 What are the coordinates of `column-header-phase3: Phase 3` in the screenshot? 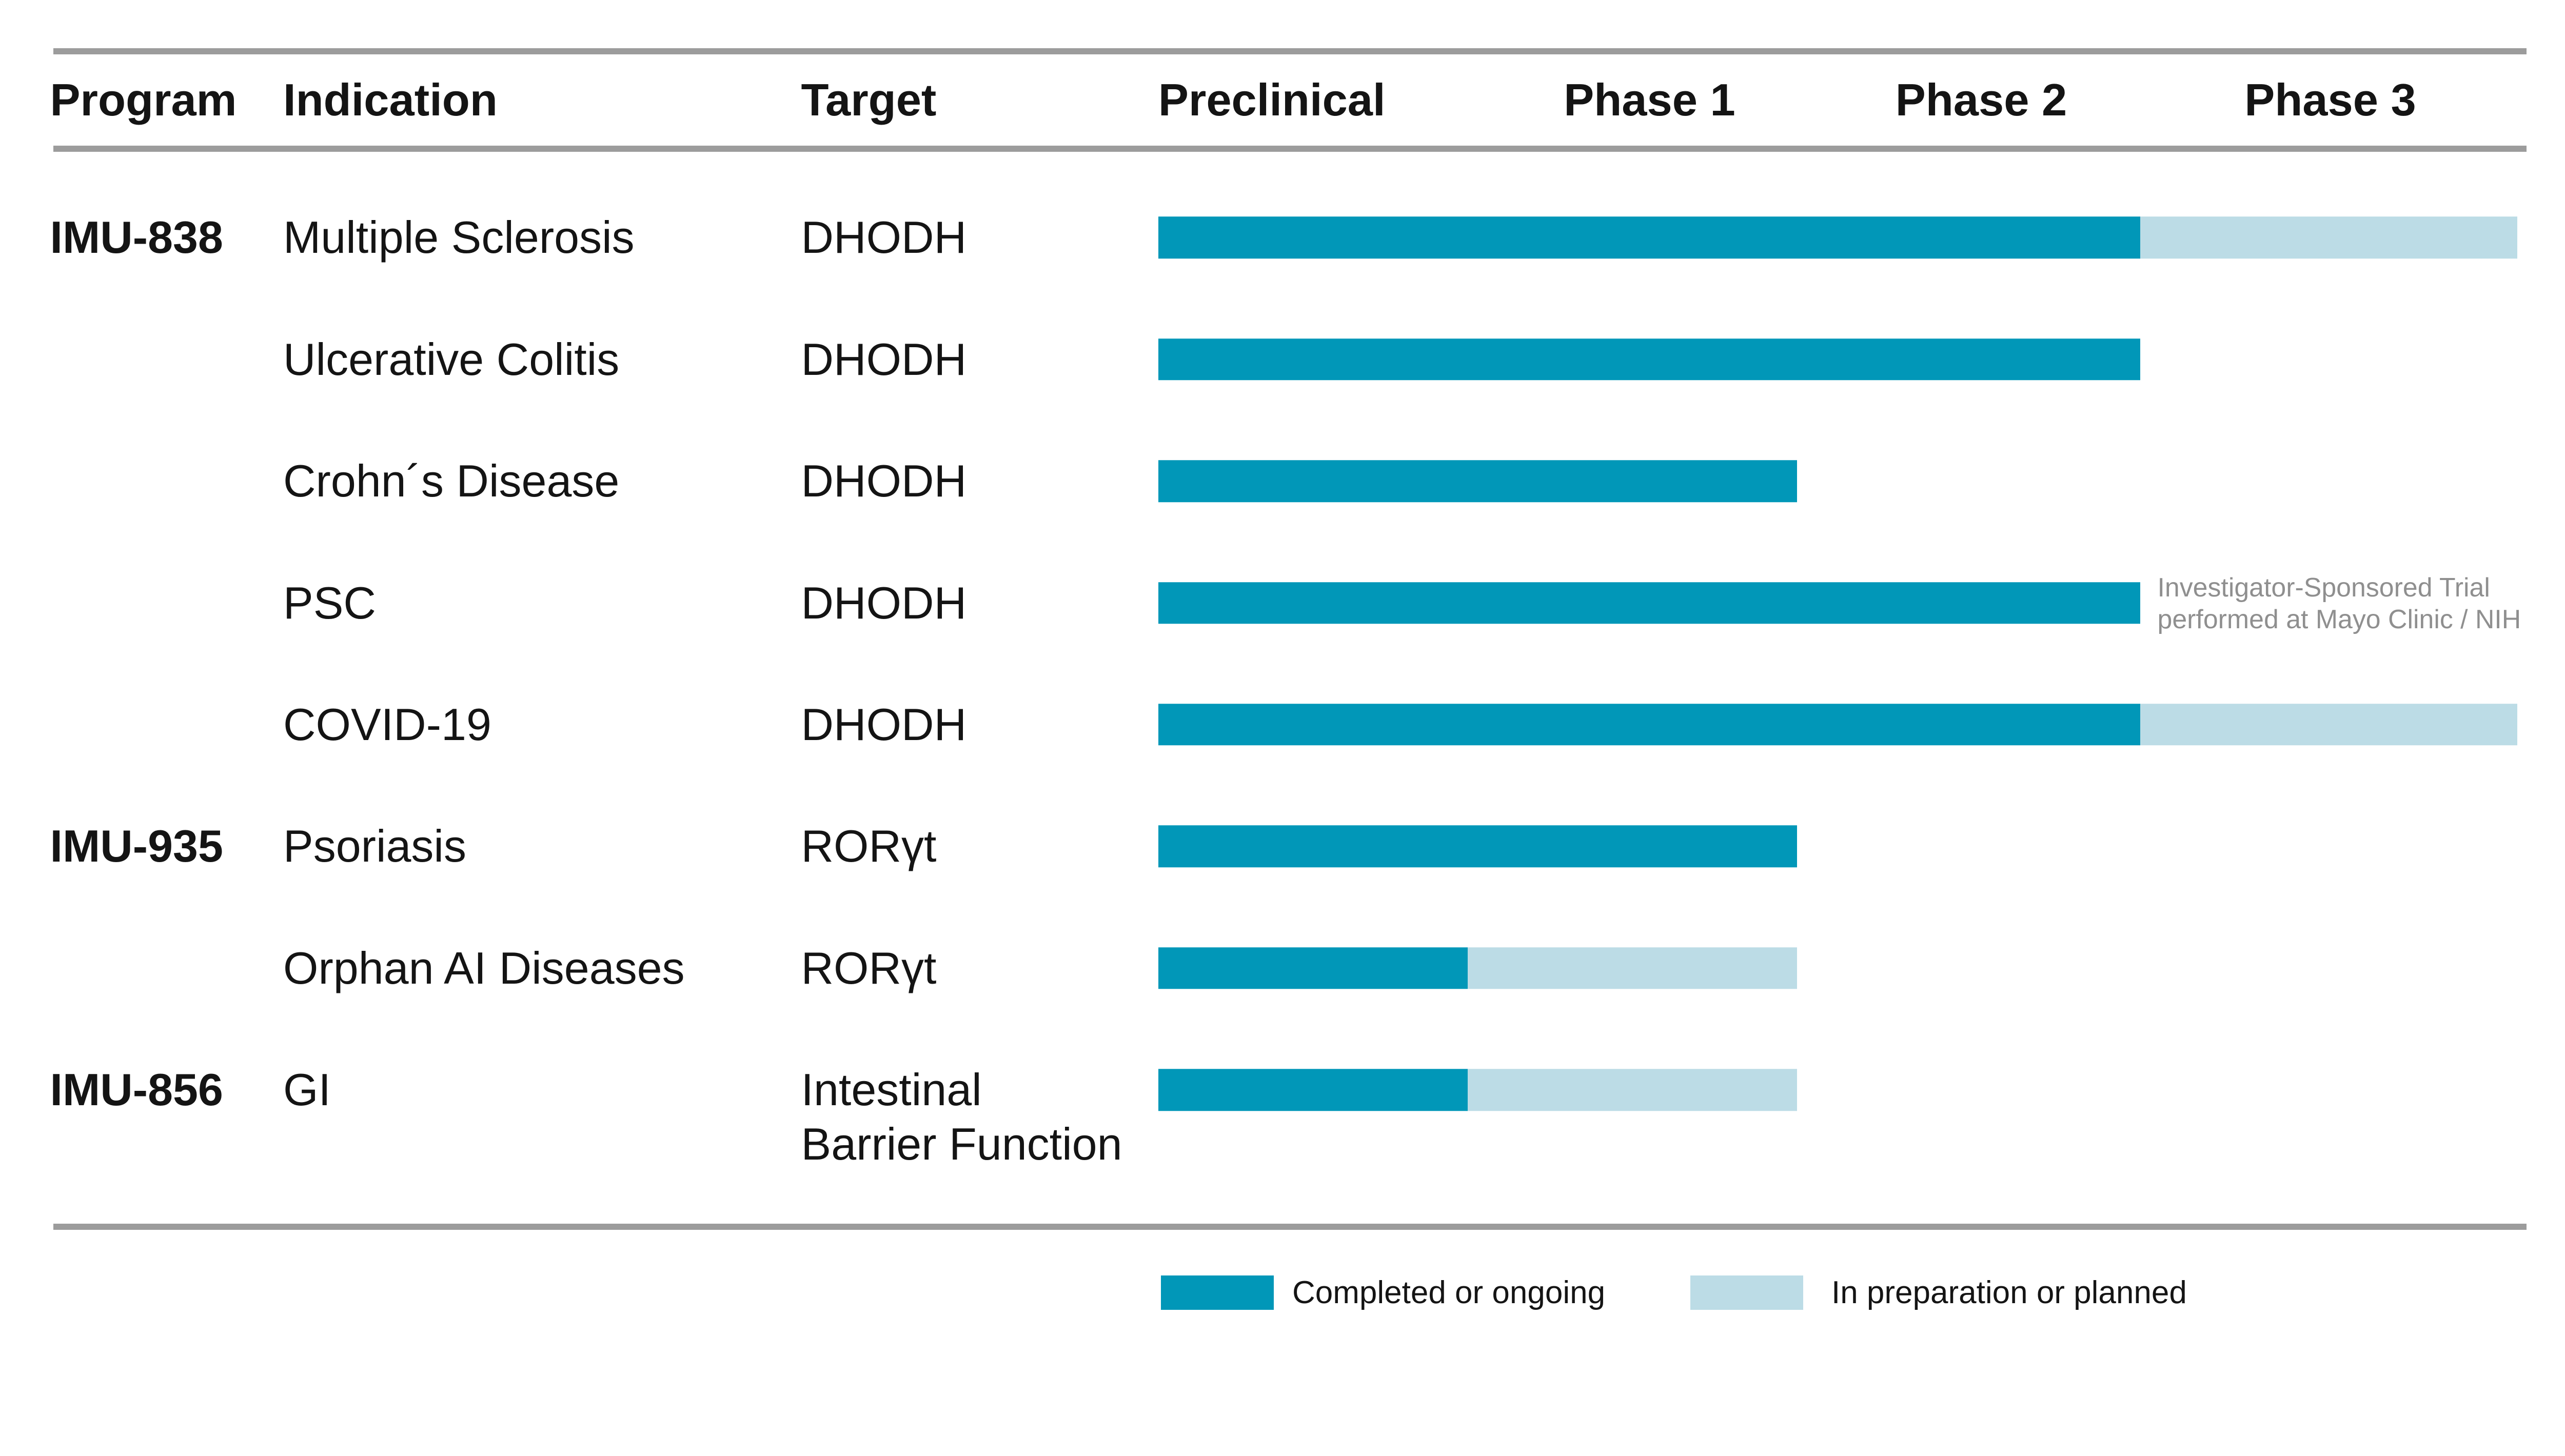 It's located at (2330, 100).